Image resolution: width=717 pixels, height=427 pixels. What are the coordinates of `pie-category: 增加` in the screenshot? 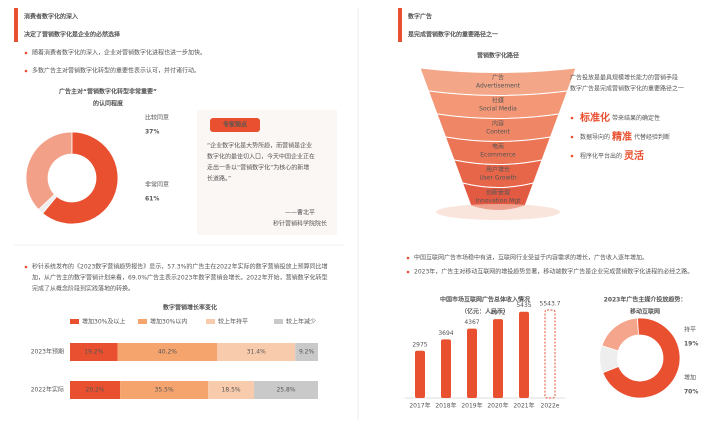 It's located at (690, 378).